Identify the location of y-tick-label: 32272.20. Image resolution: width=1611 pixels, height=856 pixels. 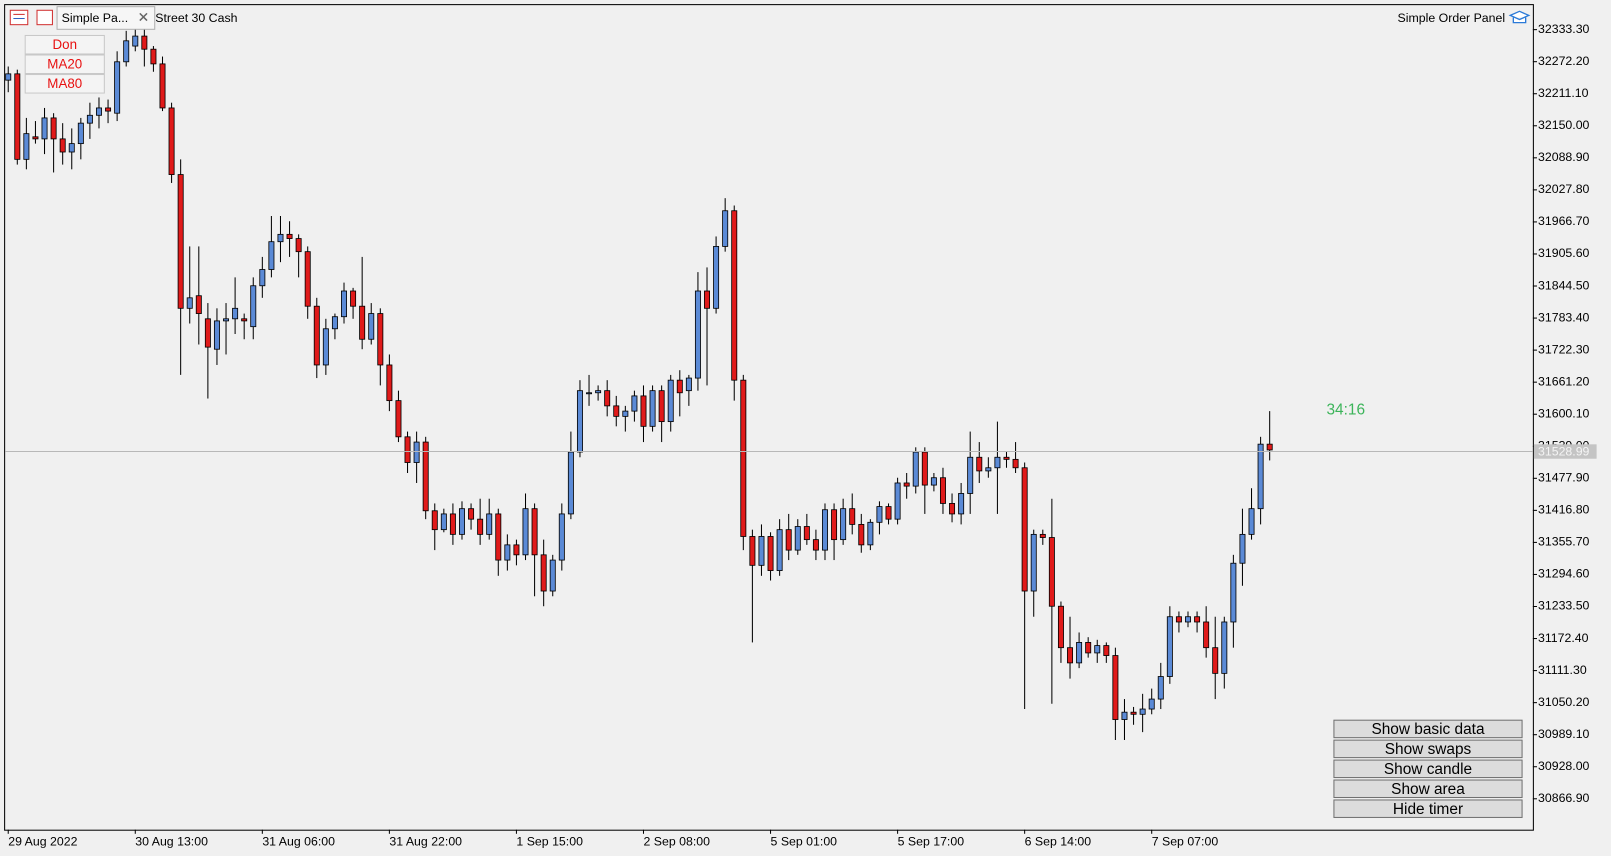
(1564, 61).